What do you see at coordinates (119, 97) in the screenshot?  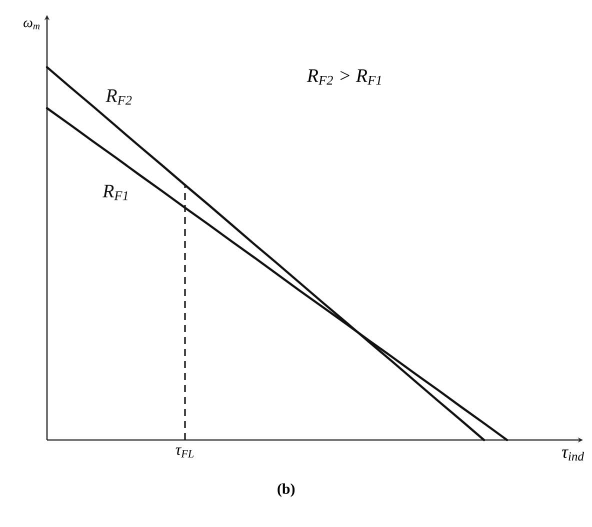 I see `series-label: R$_{F2}$` at bounding box center [119, 97].